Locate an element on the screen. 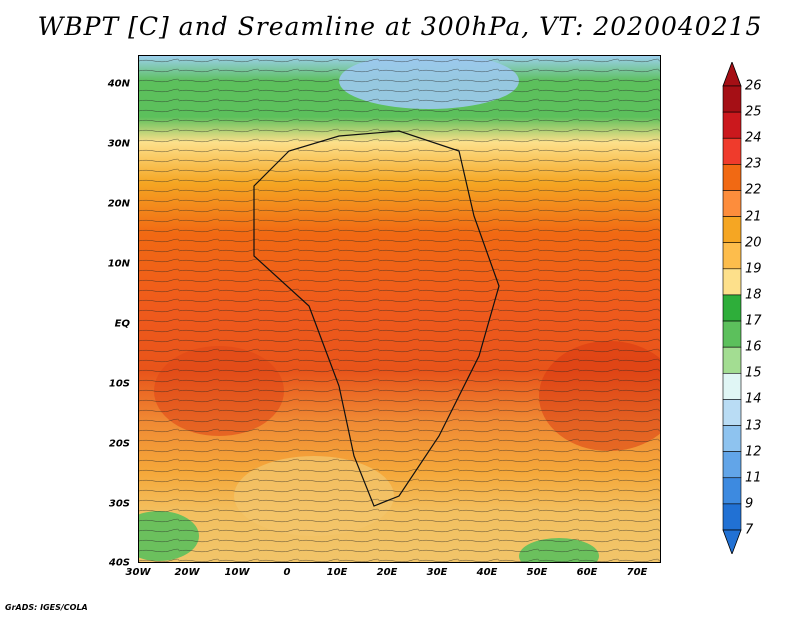 The width and height of the screenshot is (800, 618). lon-label: 10W is located at coordinates (237, 572).